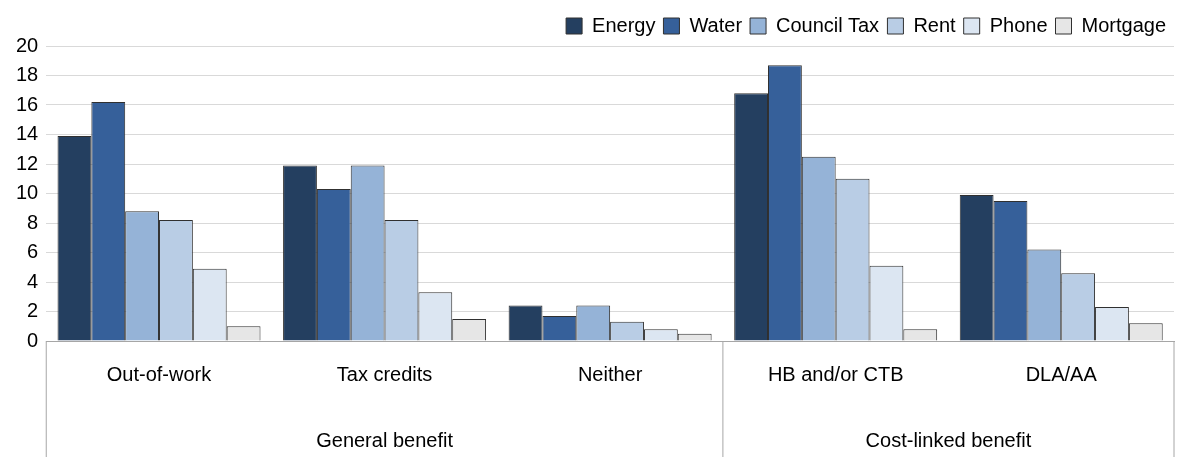 The image size is (1186, 459). What do you see at coordinates (828, 24) in the screenshot?
I see `legend-label: Council Tax` at bounding box center [828, 24].